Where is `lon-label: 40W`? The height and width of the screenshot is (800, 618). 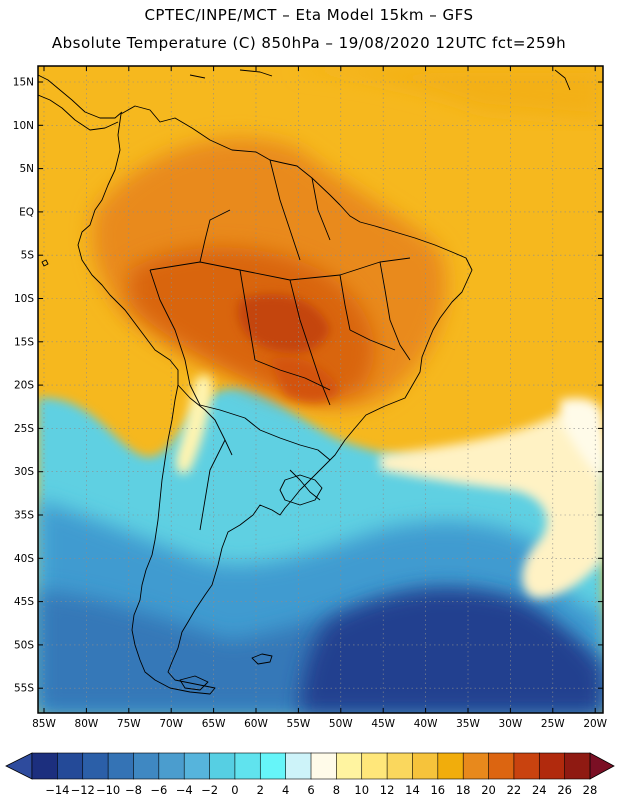
lon-label: 40W is located at coordinates (426, 724).